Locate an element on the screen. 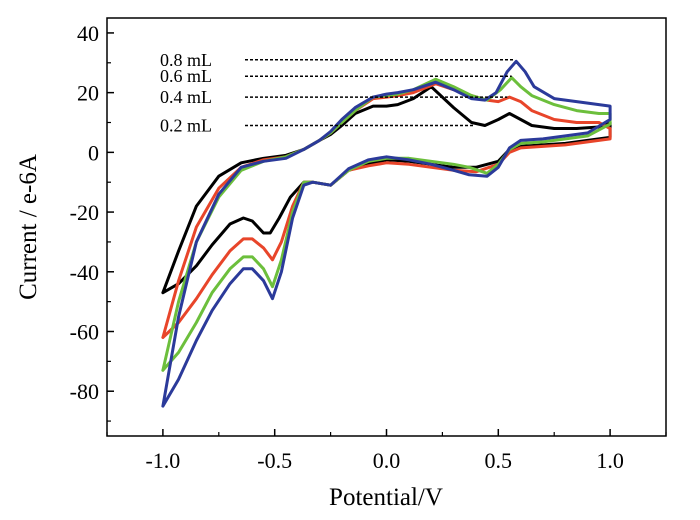  x-tick-label: 1.0 is located at coordinates (610, 460).